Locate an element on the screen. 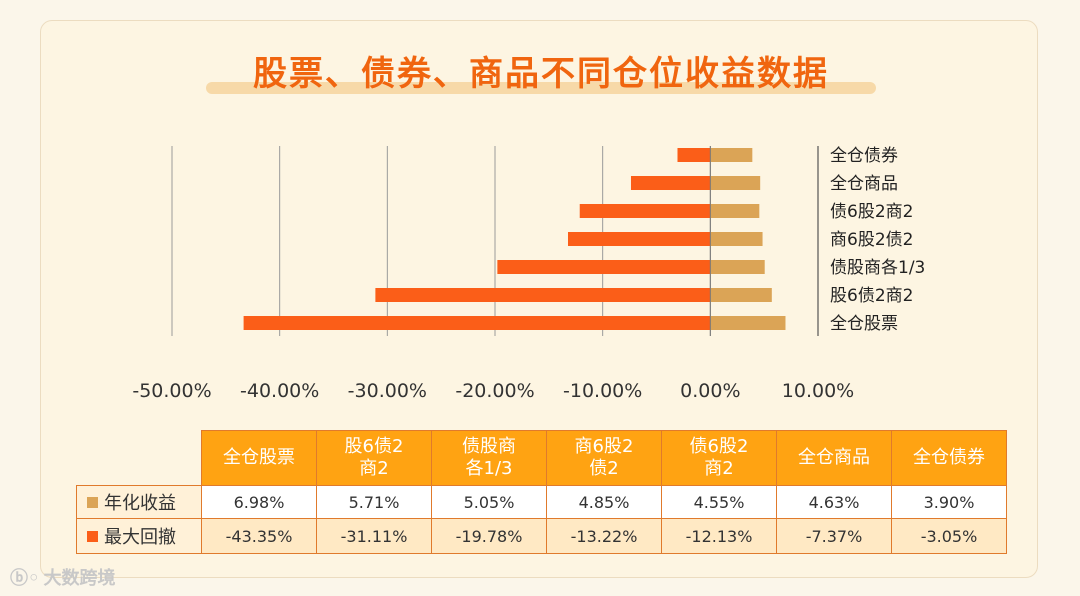 This screenshot has width=1080, height=596. table-cell: 4.63% is located at coordinates (834, 502).